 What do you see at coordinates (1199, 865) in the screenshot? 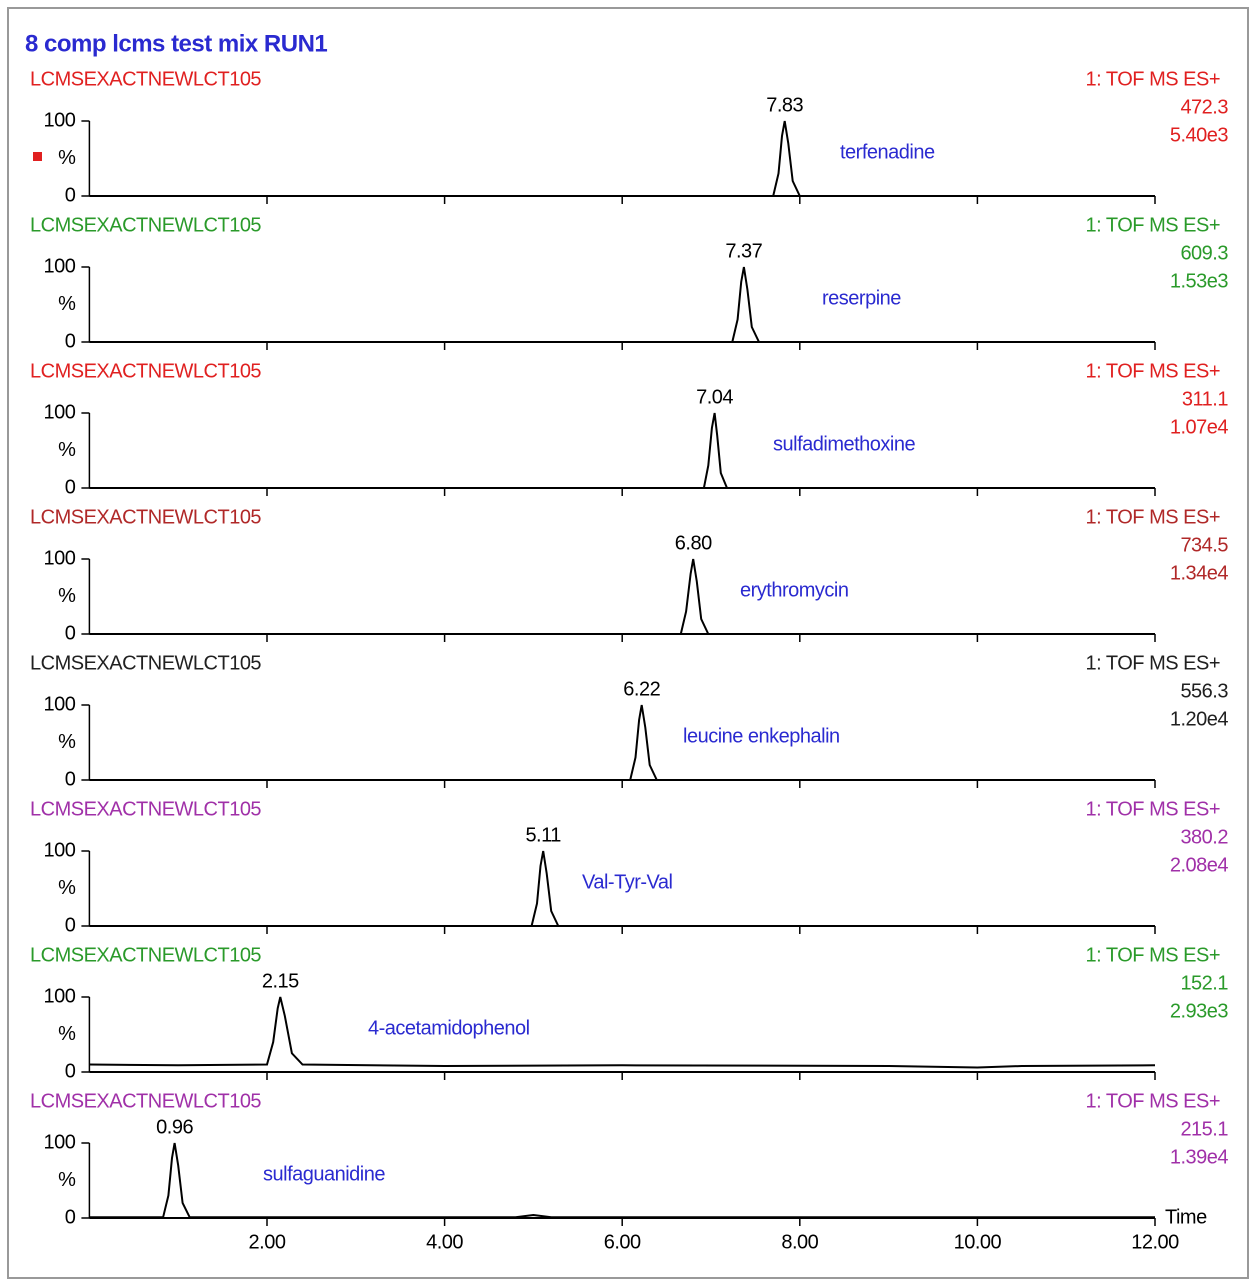
I see `intensity-label: 2.08e4` at bounding box center [1199, 865].